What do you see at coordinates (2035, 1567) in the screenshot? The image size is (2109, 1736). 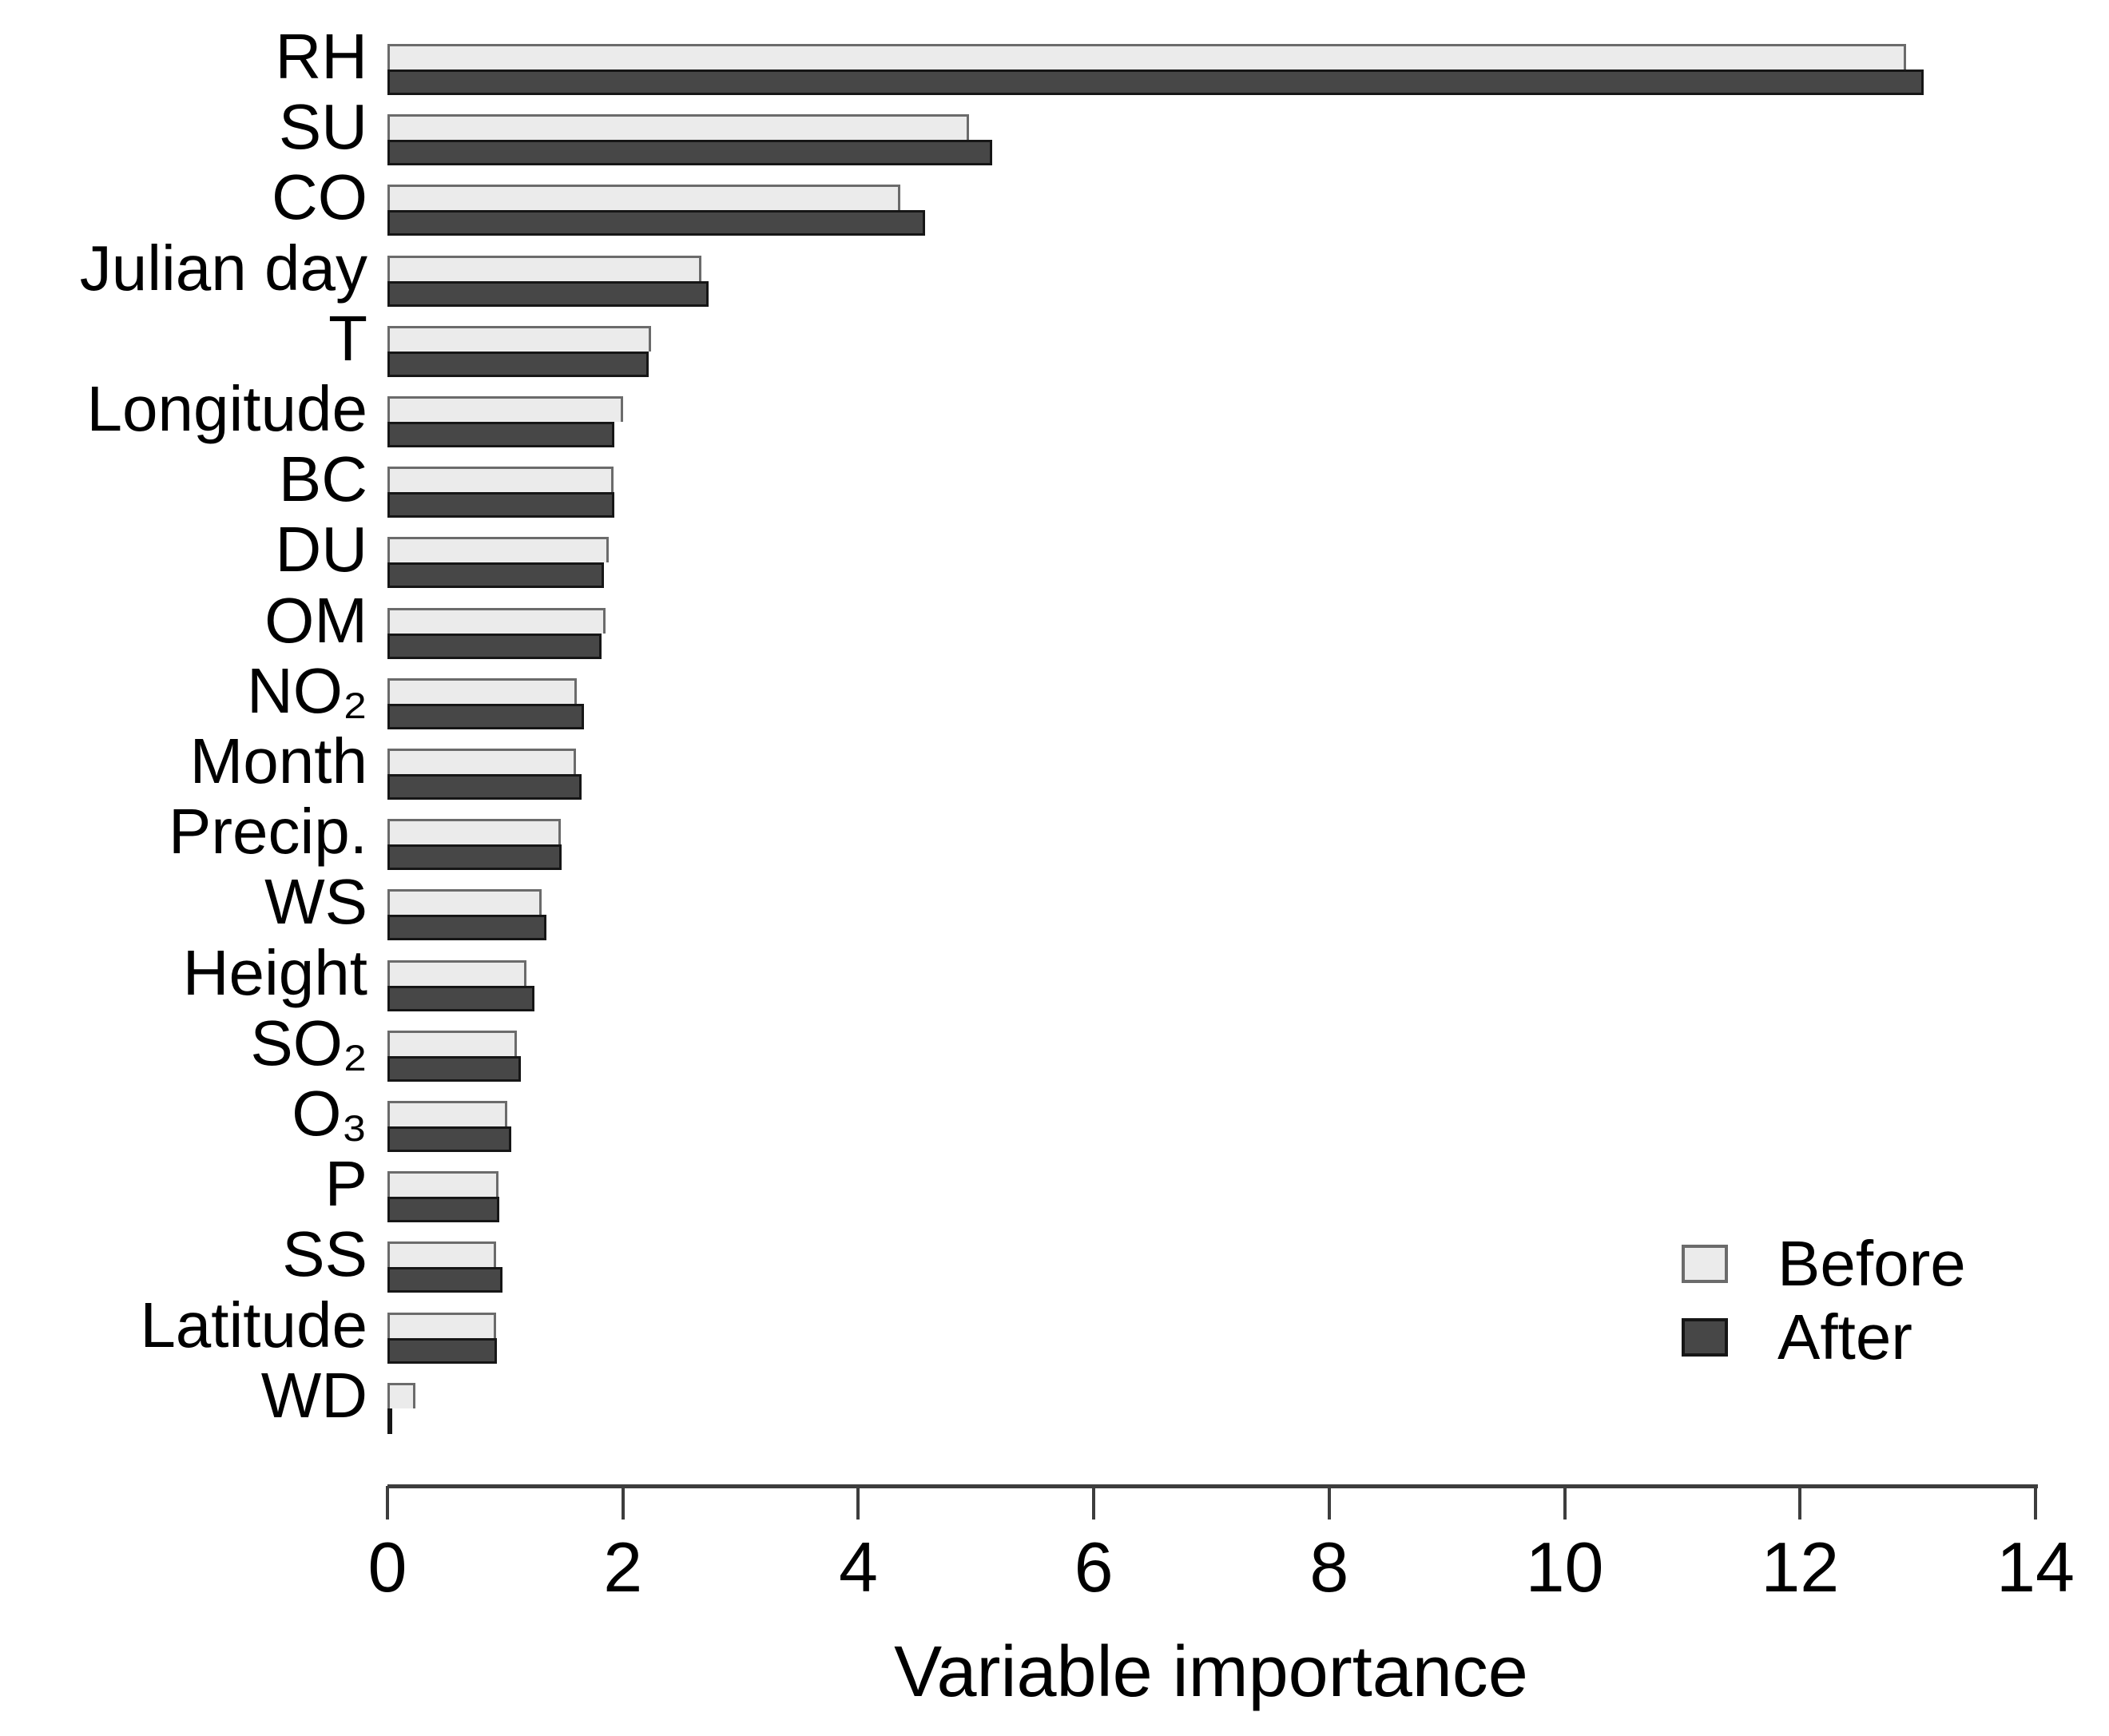 I see `x-tick-label-14: 14` at bounding box center [2035, 1567].